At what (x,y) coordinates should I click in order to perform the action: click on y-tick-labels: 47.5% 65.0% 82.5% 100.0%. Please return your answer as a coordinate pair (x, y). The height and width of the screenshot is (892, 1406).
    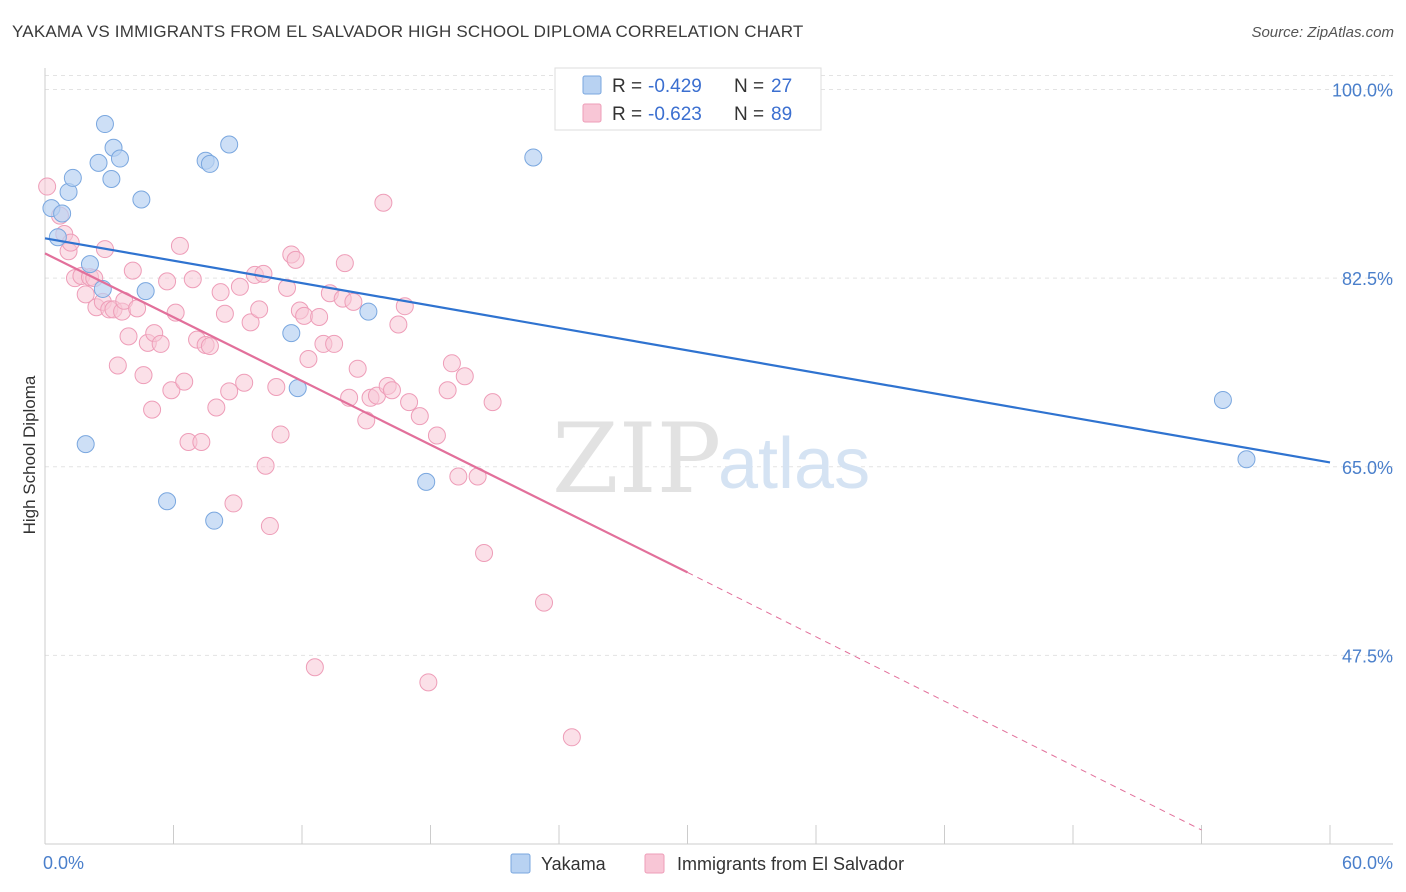
    Looking at the image, I should click on (1362, 374).